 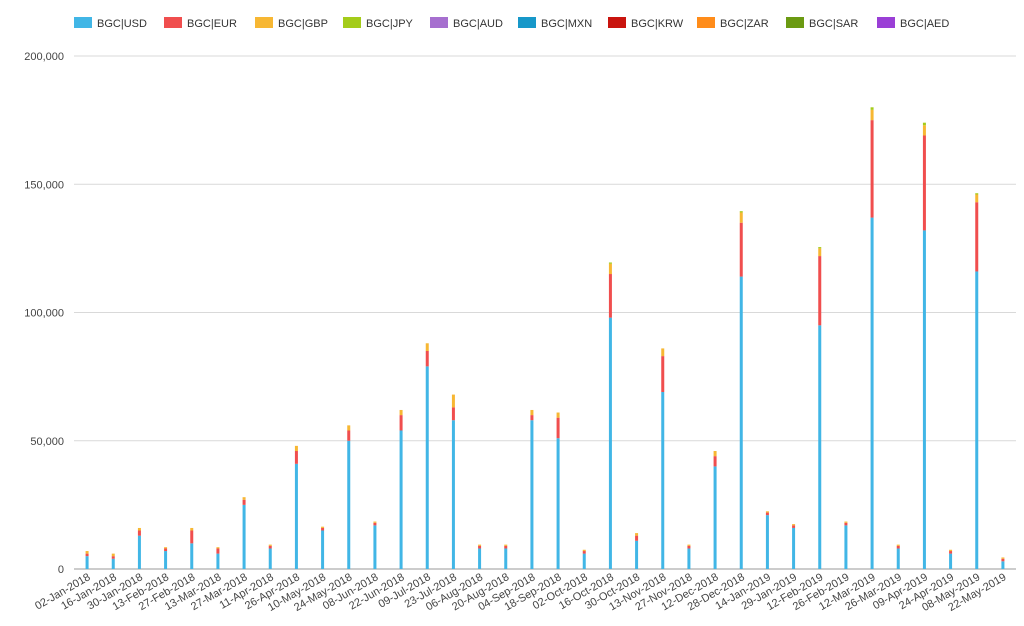 I want to click on legend-item: BGC|JPY, so click(x=378, y=23).